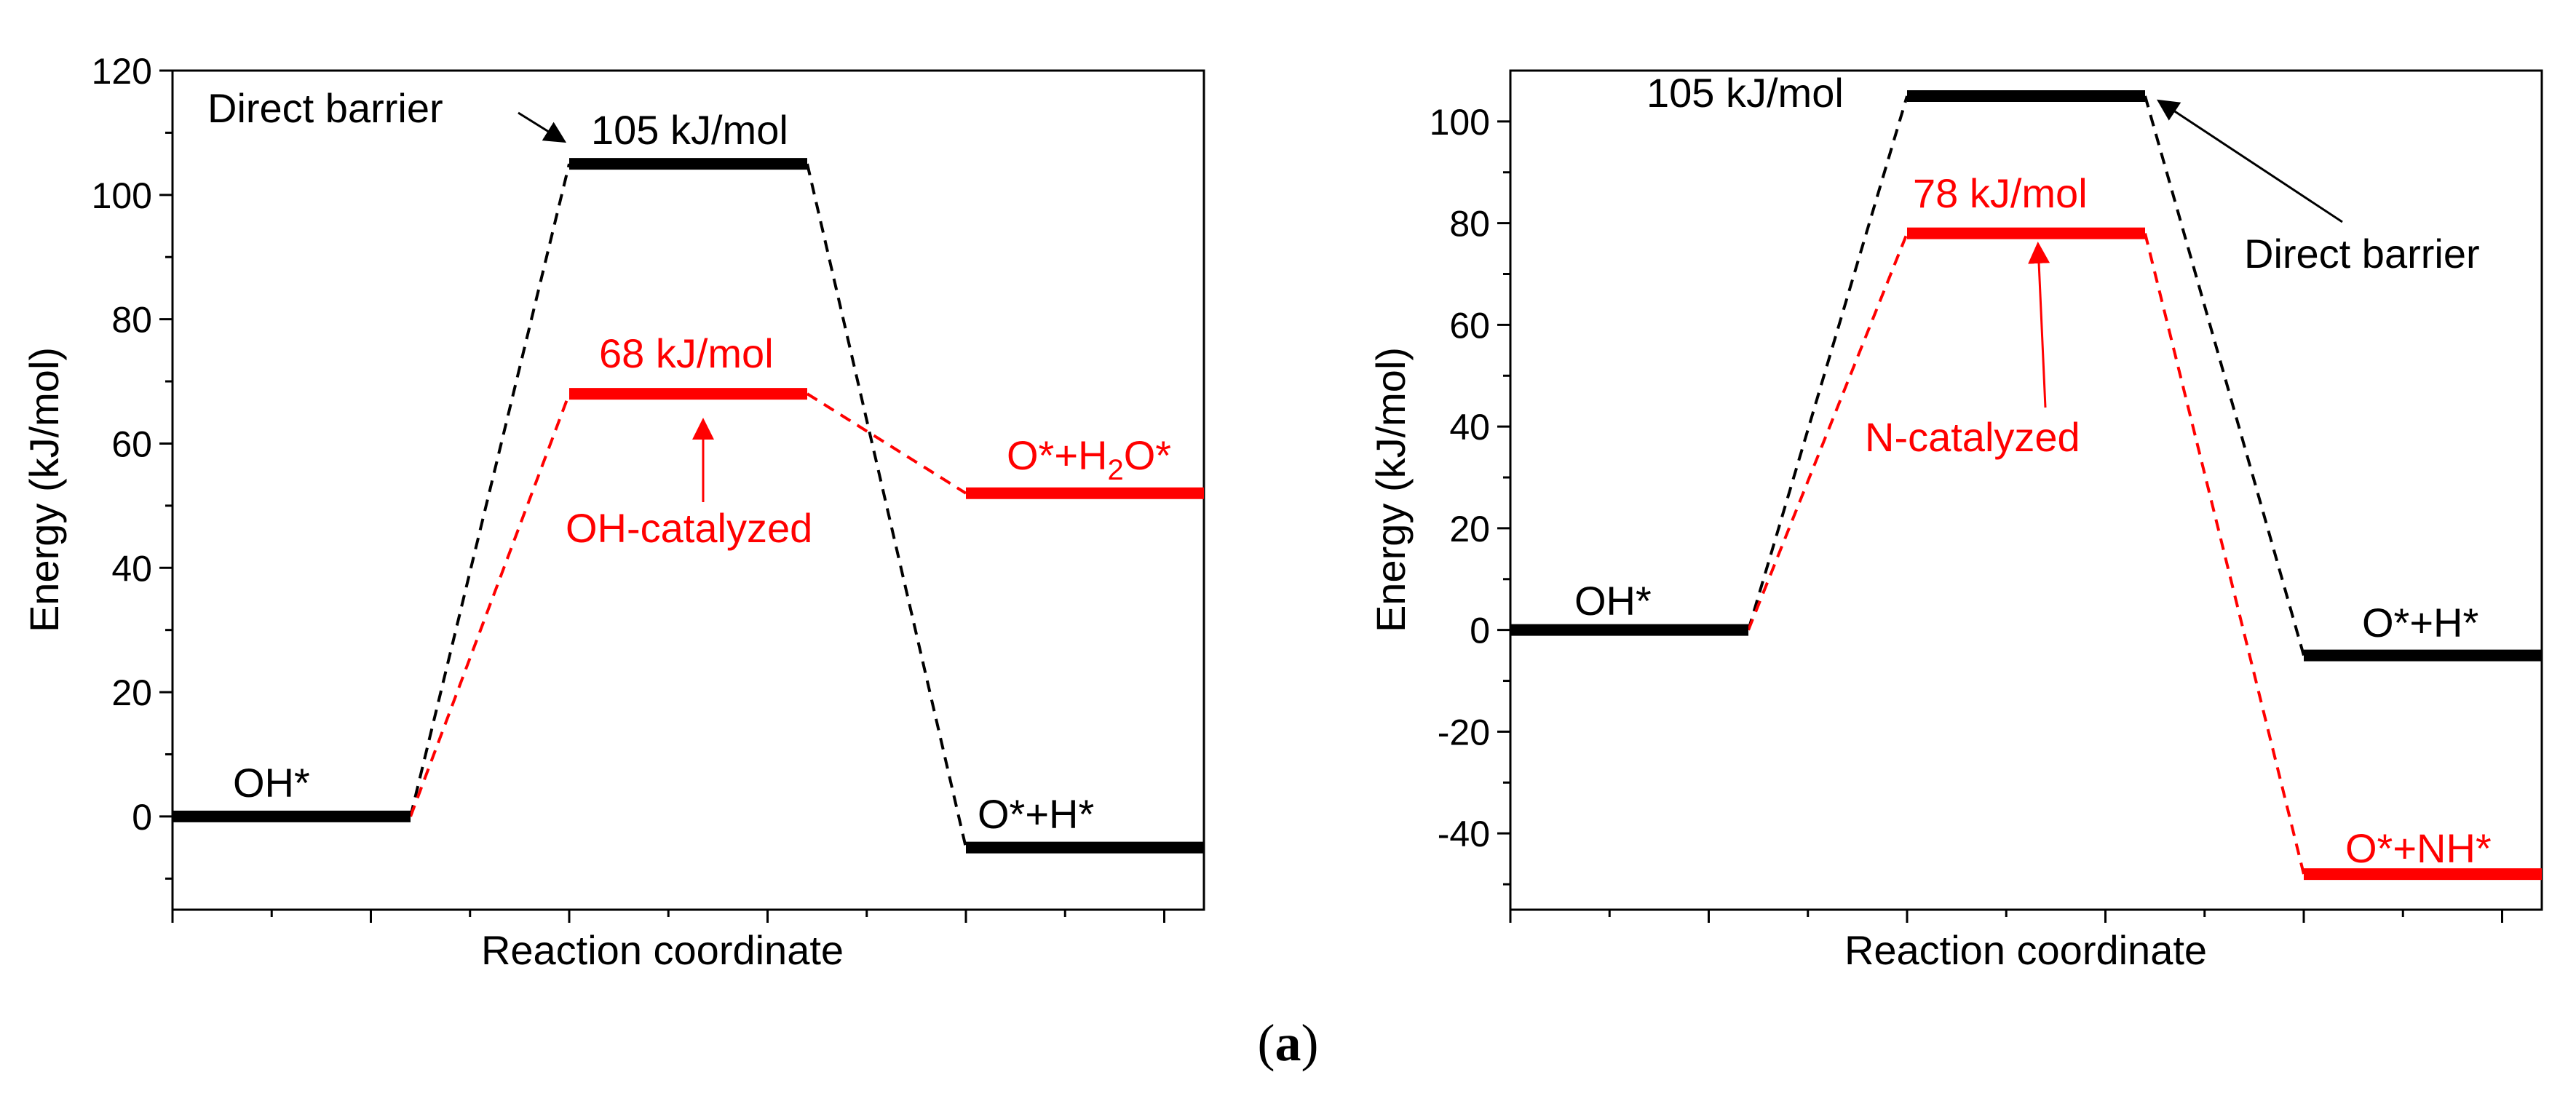  I want to click on left-label-oh: OH*, so click(271, 783).